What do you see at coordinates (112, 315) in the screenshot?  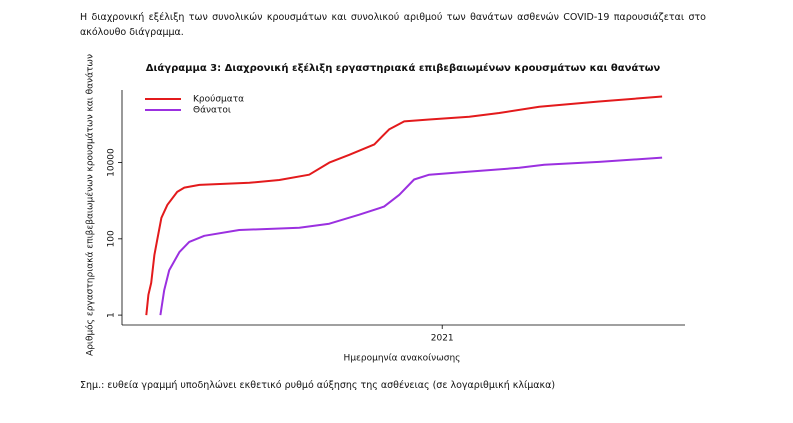 I see `y-tick-label: 1` at bounding box center [112, 315].